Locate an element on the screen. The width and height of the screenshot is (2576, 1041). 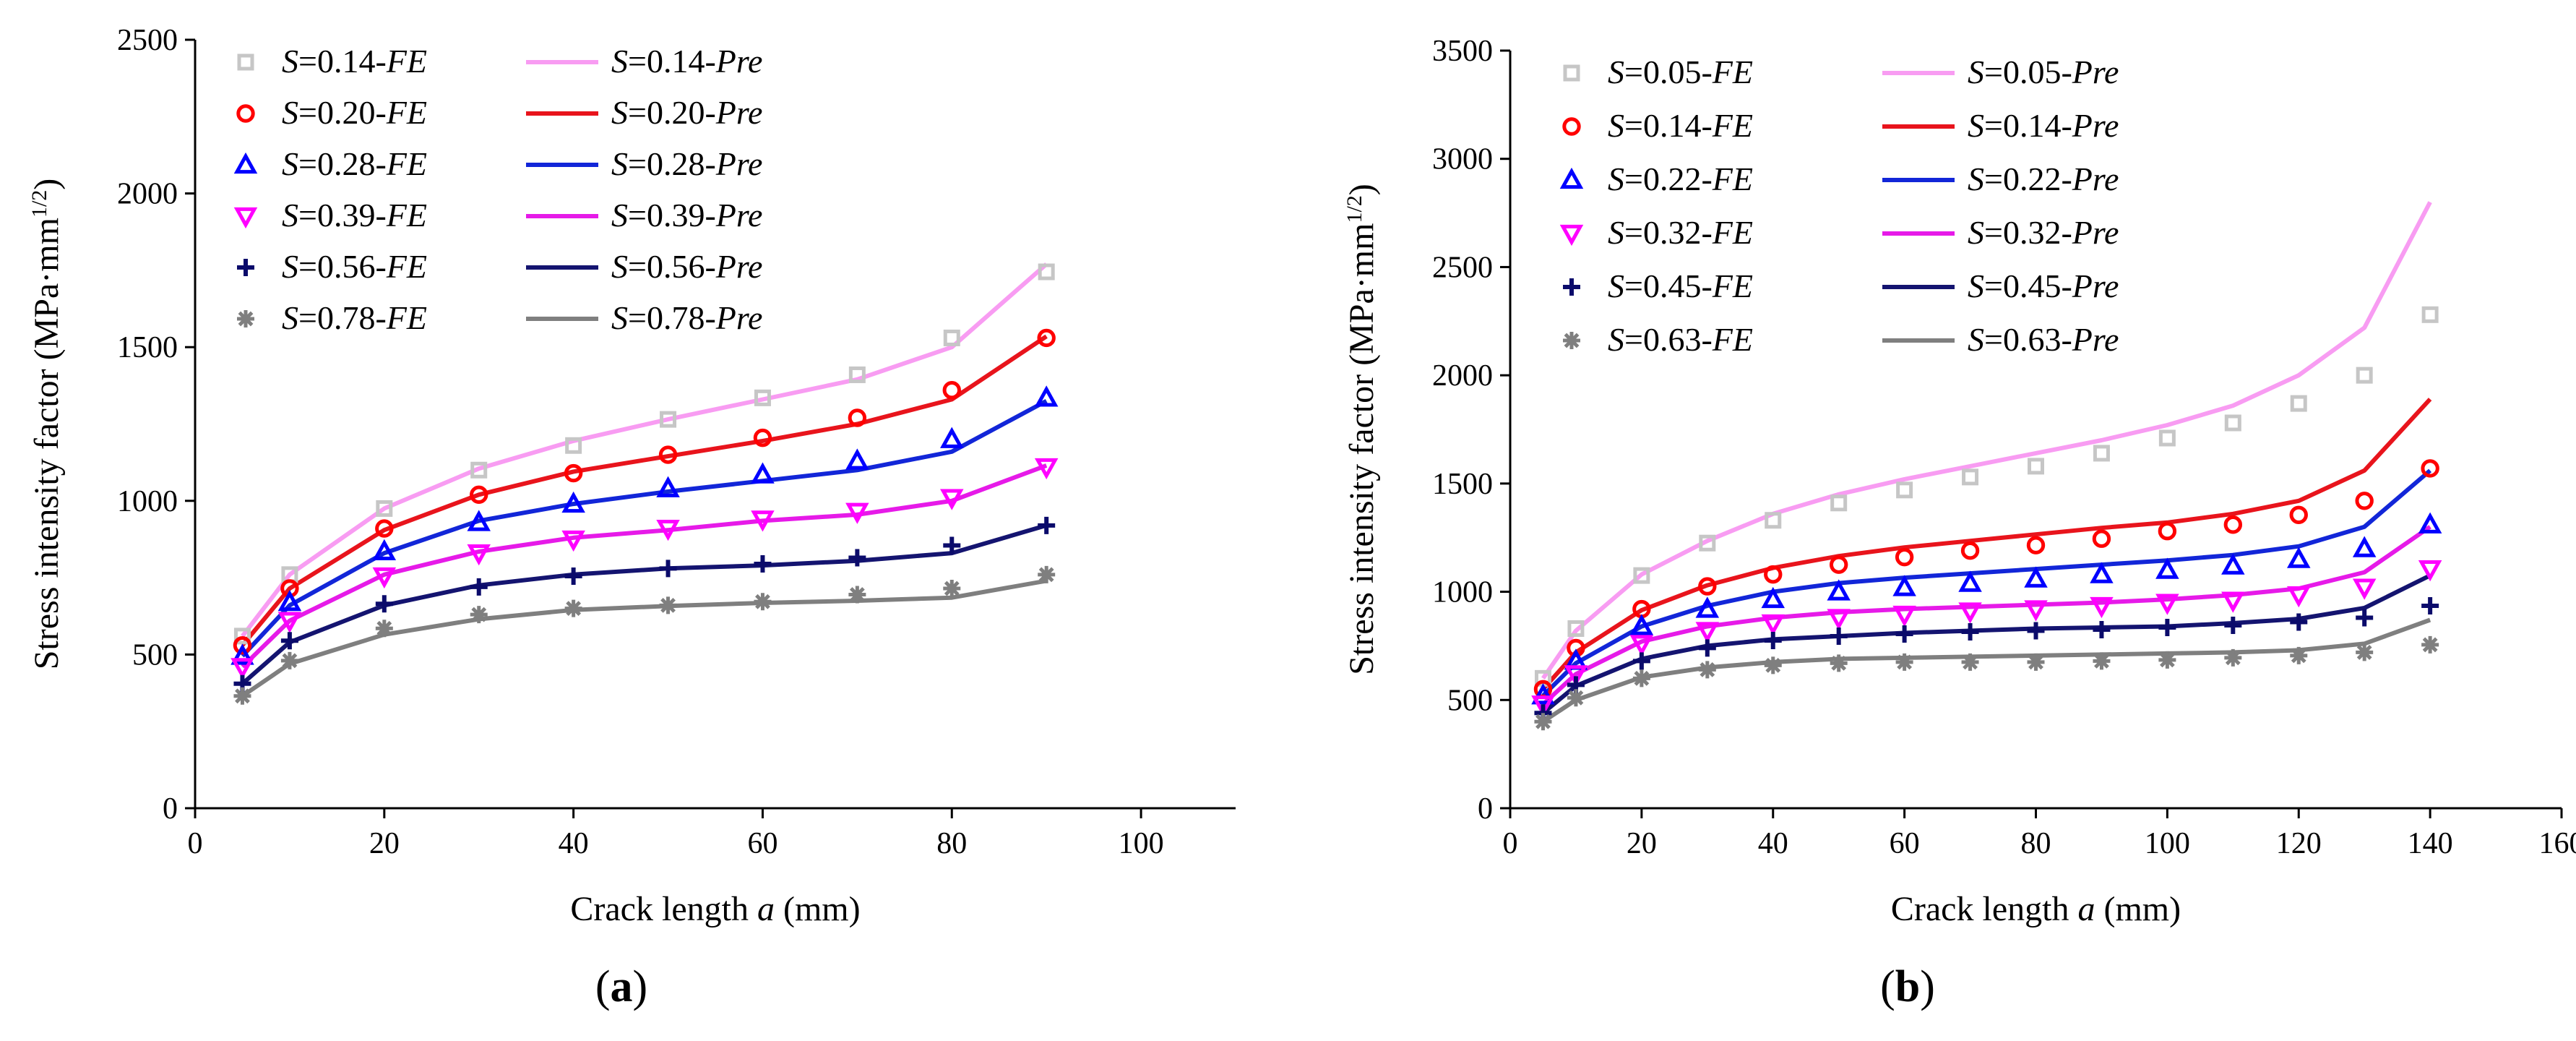
series-markers-0.20-FE is located at coordinates (644, 491).